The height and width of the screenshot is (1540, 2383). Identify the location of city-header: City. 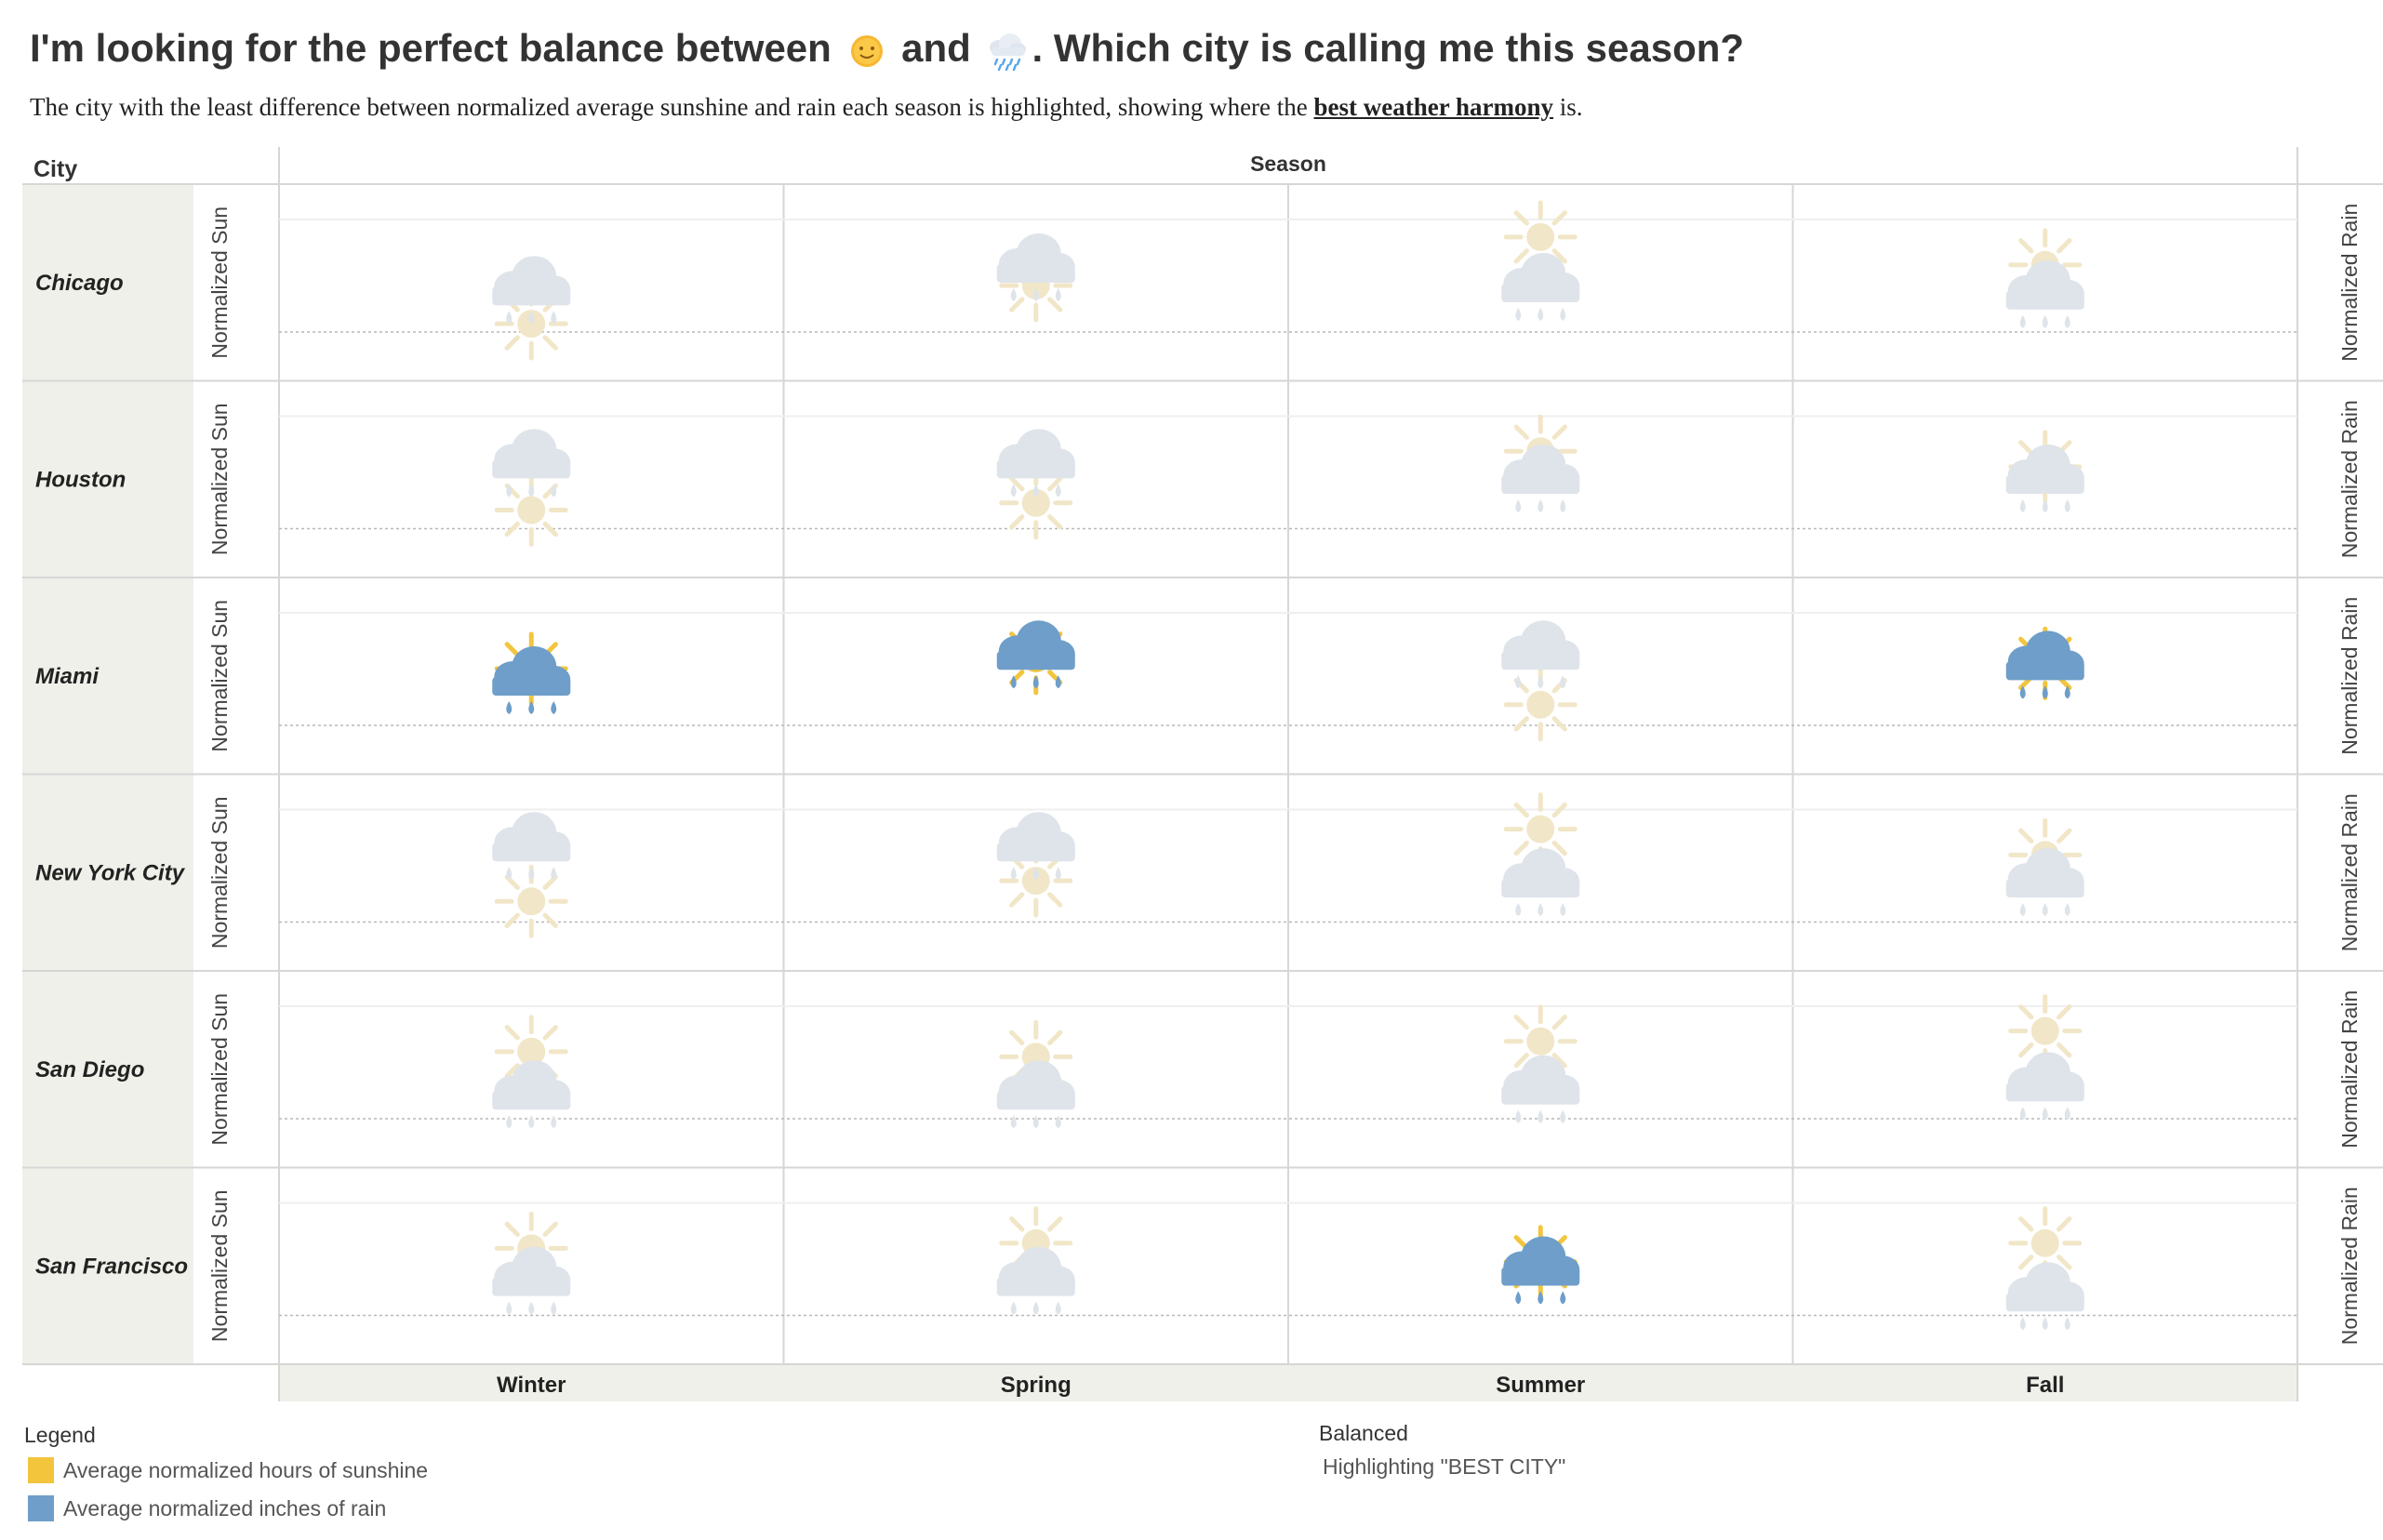
(55, 169).